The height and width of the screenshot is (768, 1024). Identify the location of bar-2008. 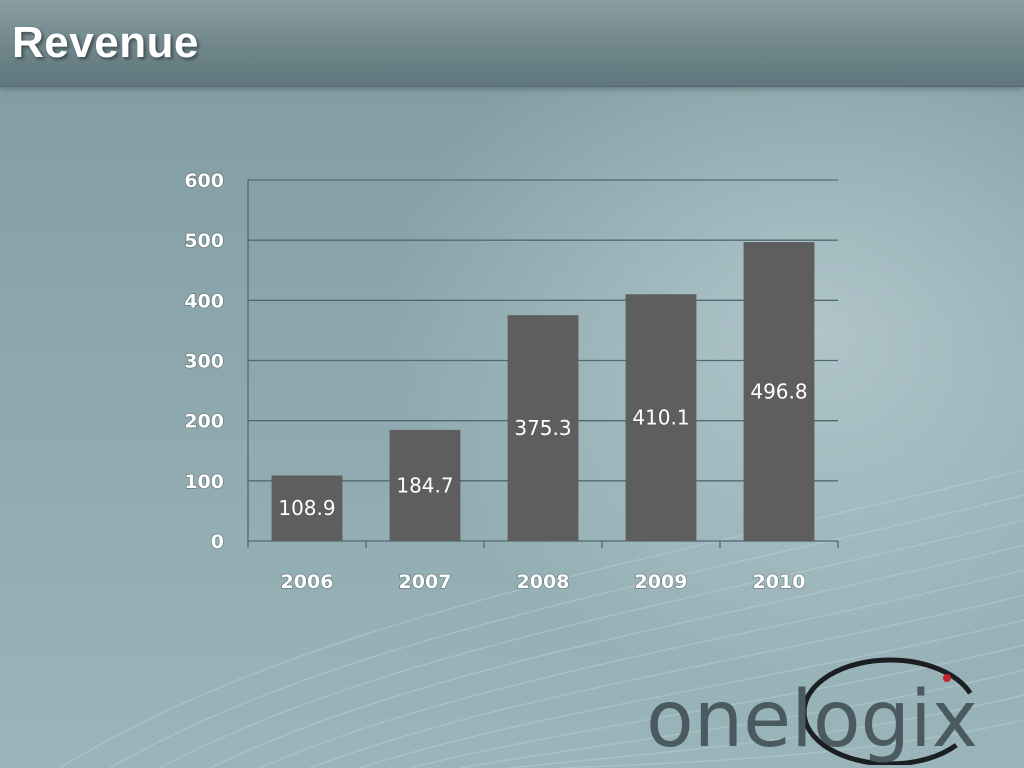
(543, 428).